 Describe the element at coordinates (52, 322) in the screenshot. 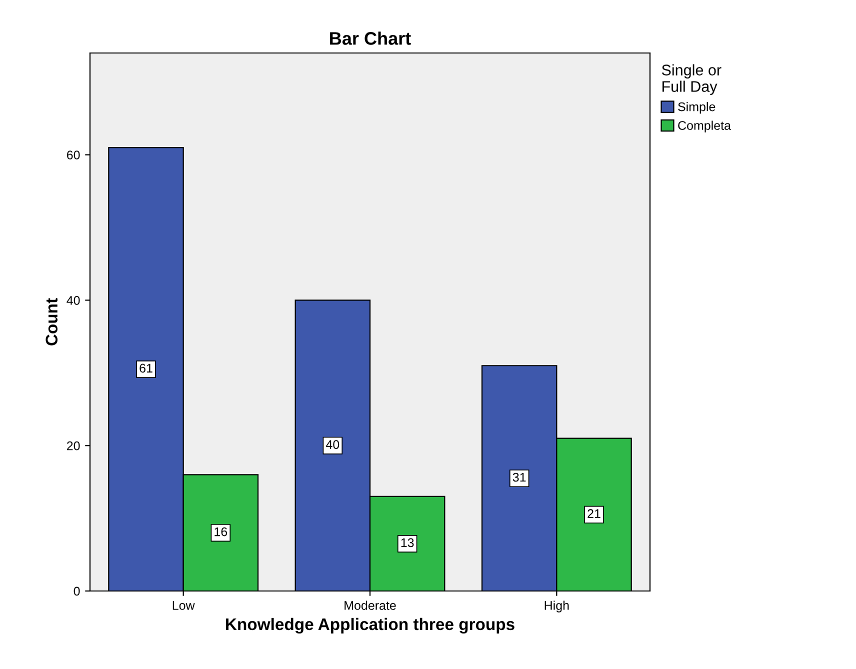

I see `y-axis-title: Count` at that location.